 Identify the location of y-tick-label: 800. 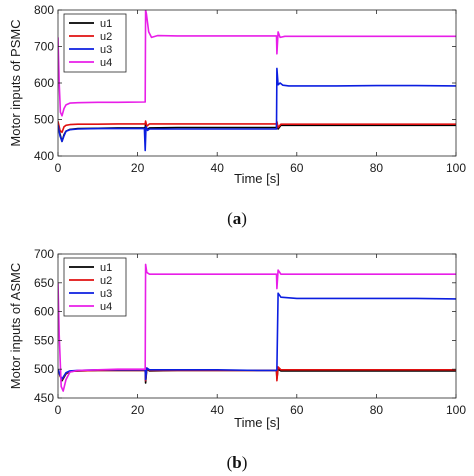
(44, 10).